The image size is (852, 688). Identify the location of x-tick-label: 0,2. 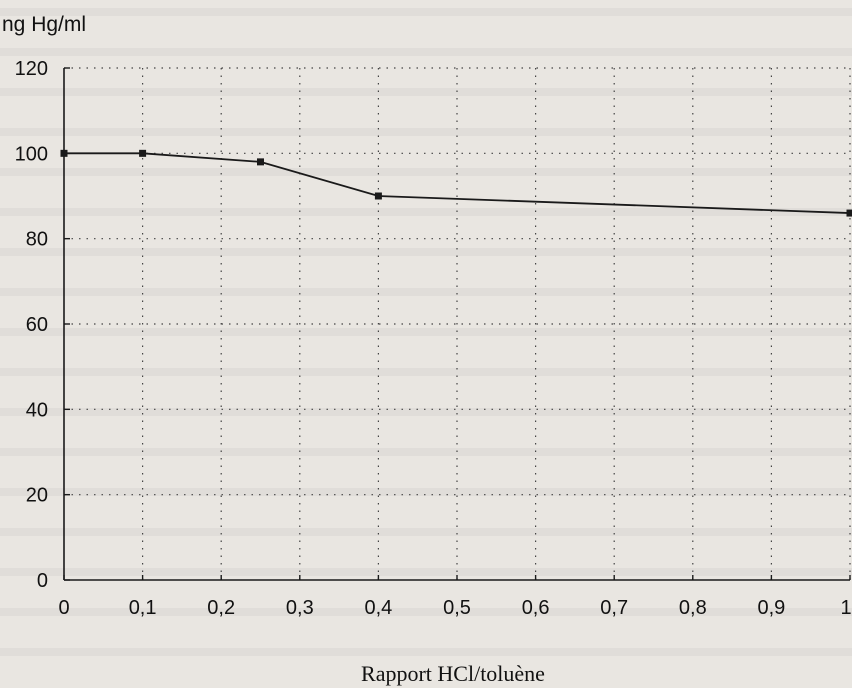
(221, 608).